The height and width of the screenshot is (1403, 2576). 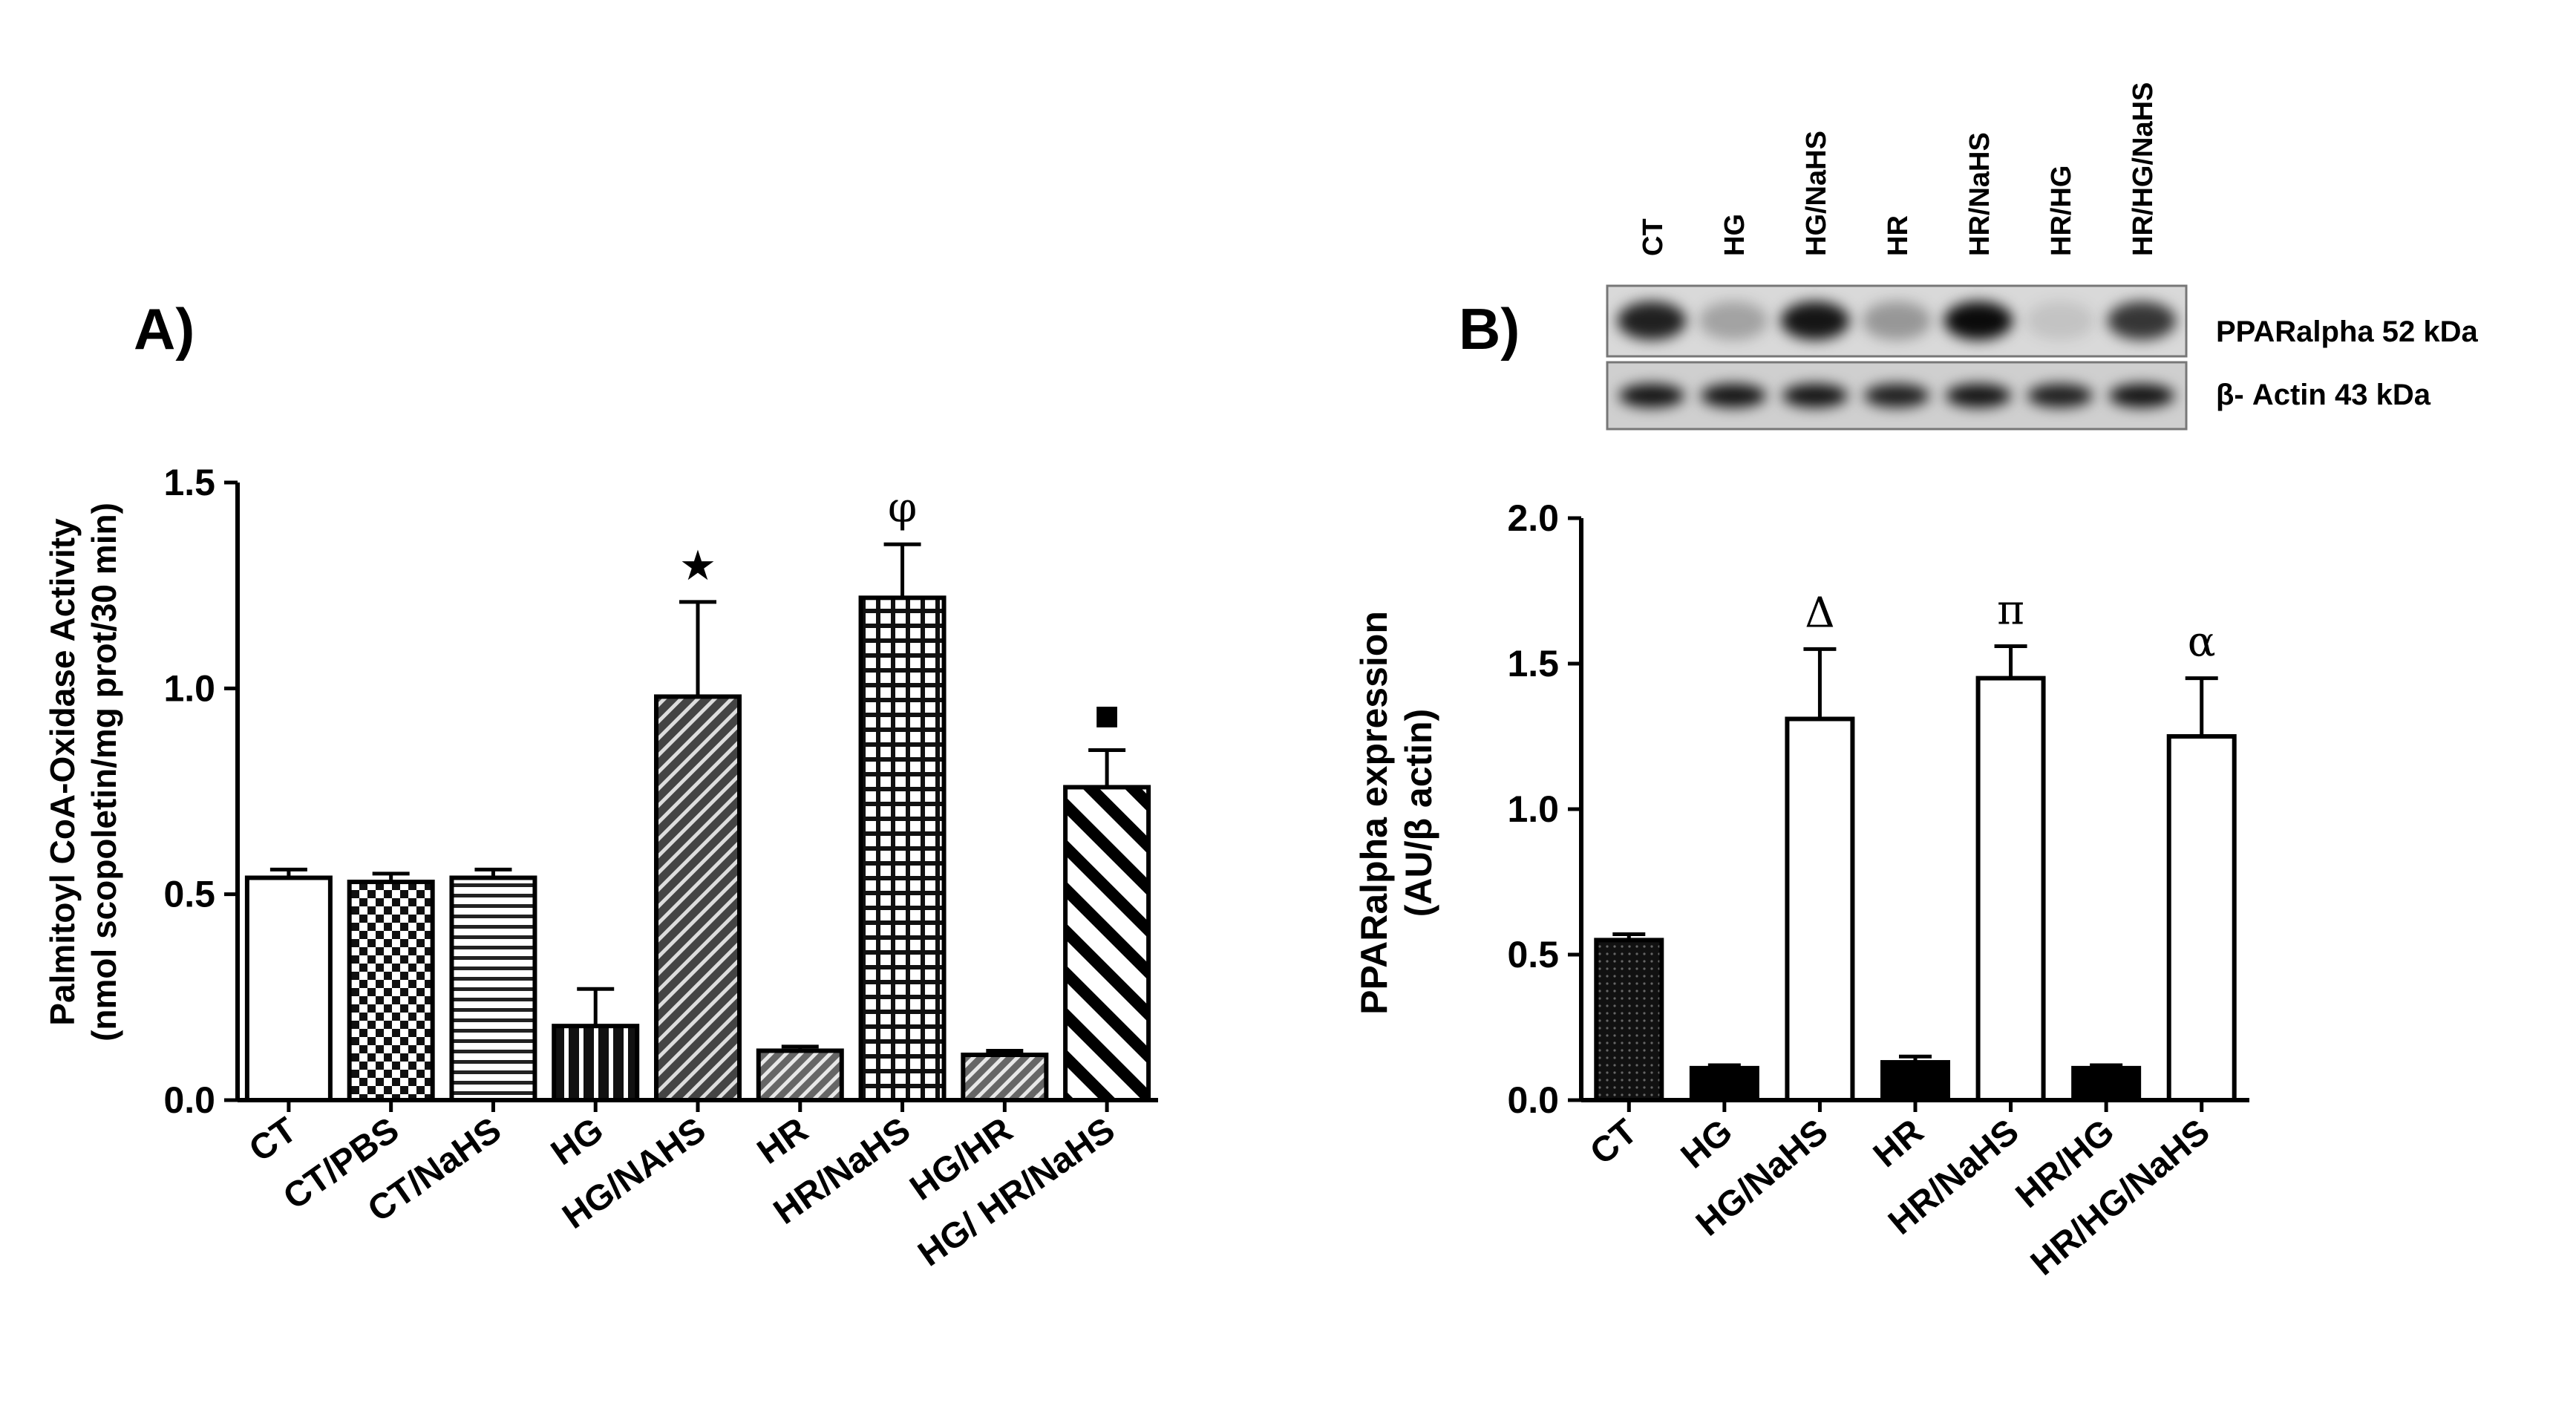 I want to click on blot-lane-label: HR/NaHS, so click(x=1979, y=194).